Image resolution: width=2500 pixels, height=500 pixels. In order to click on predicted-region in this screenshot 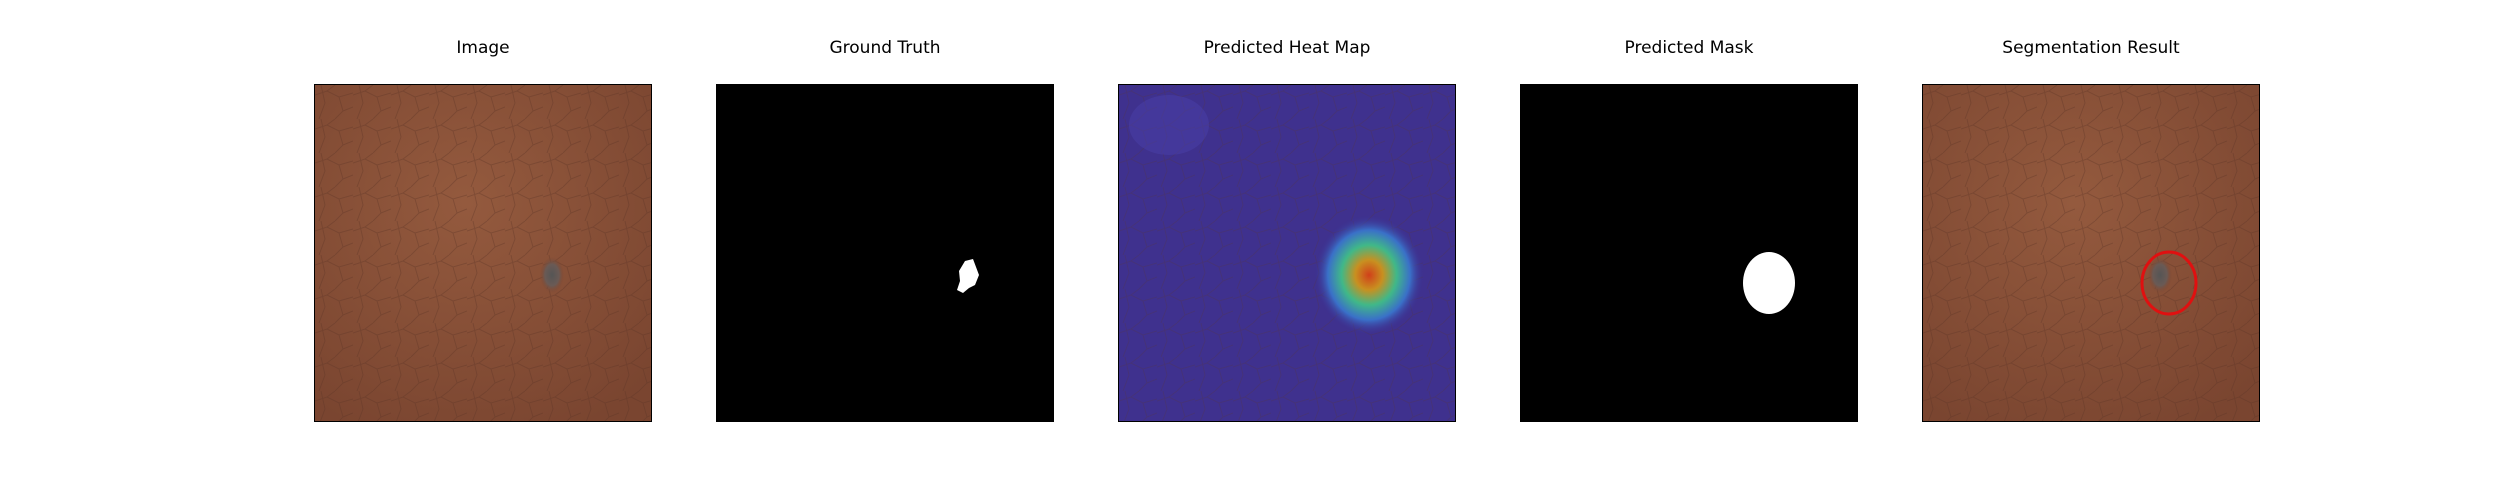, I will do `click(1769, 283)`.